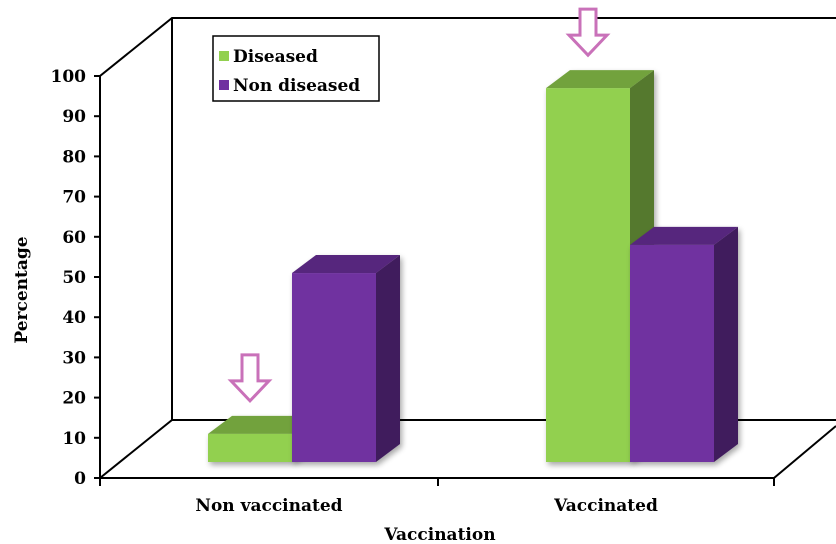 Image resolution: width=836 pixels, height=544 pixels. I want to click on legend-label: Diseased, so click(275, 57).